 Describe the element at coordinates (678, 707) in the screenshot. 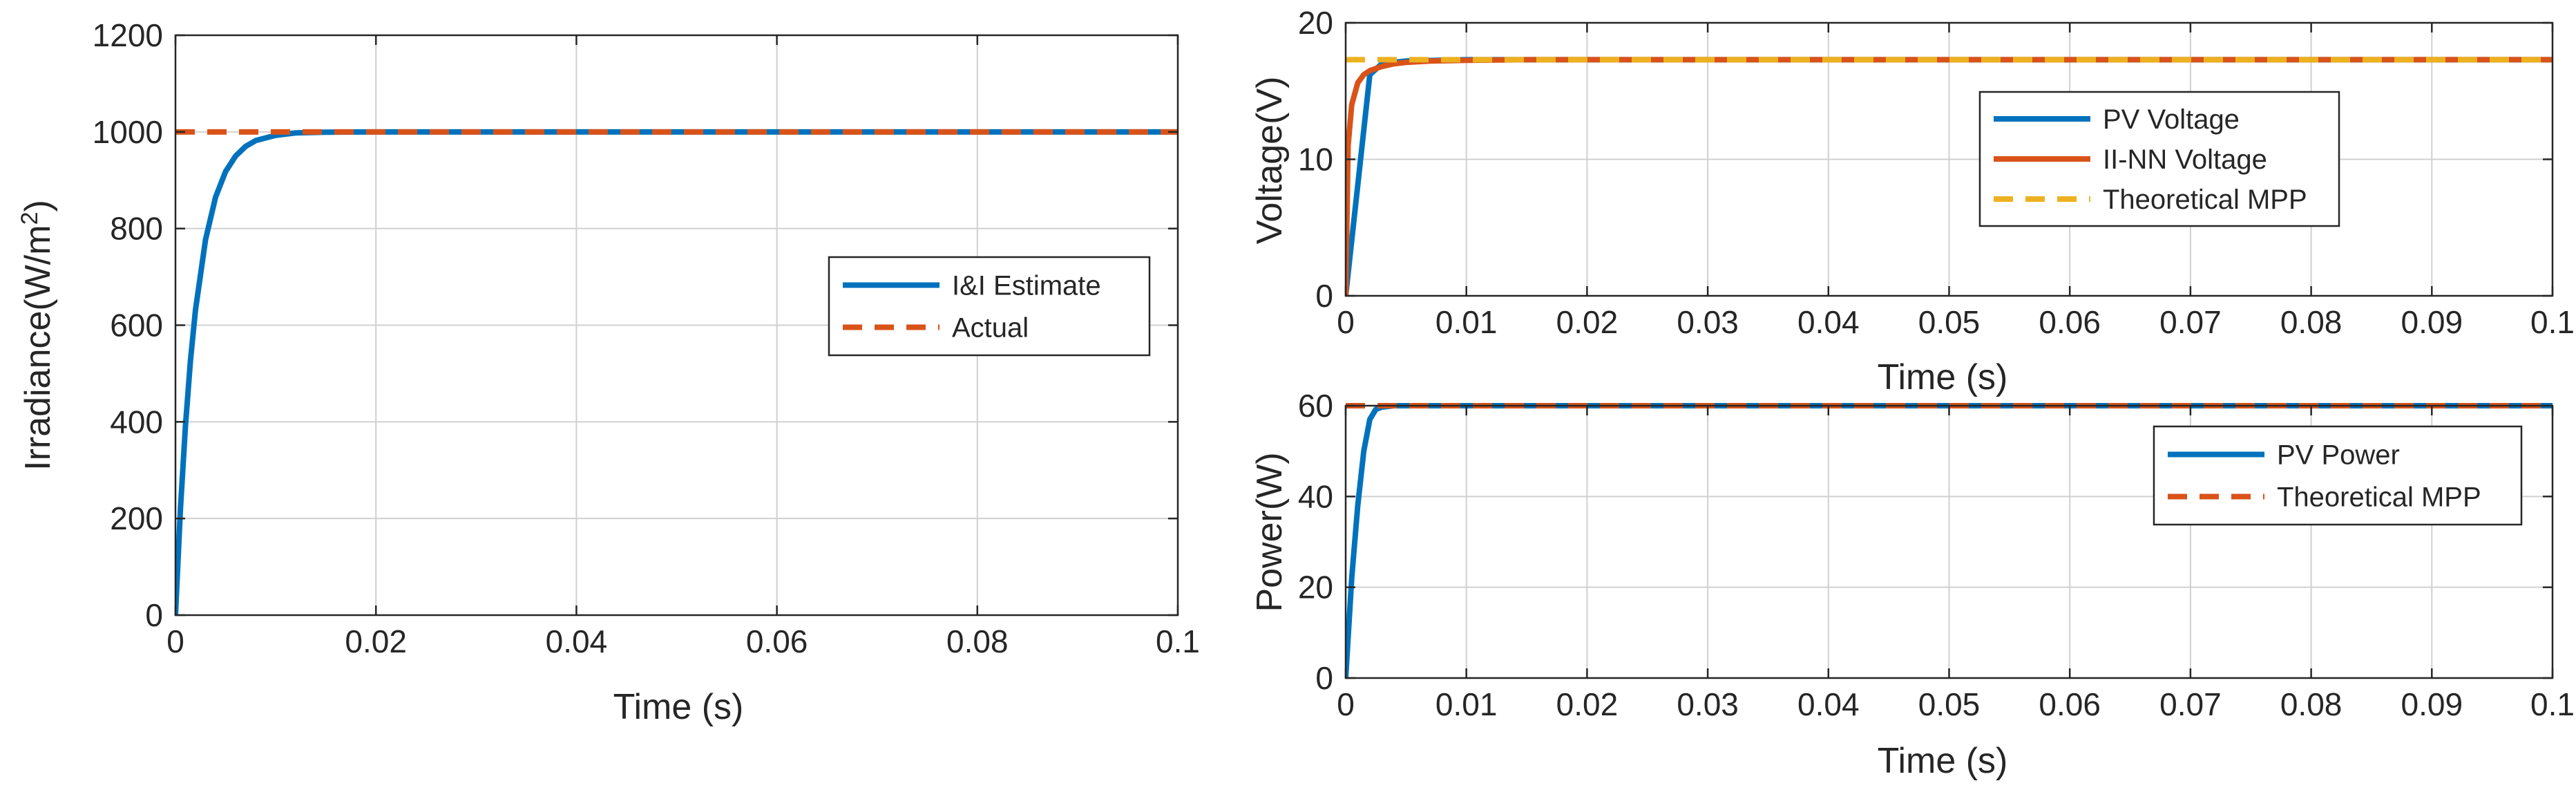

I see `xlabel-irradiance: Time (s)` at that location.